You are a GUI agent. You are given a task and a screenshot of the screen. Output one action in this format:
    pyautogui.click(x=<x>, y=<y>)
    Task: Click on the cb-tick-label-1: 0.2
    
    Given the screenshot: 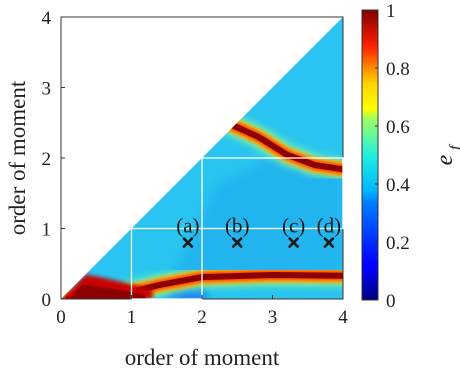 What is the action you would take?
    pyautogui.click(x=398, y=243)
    